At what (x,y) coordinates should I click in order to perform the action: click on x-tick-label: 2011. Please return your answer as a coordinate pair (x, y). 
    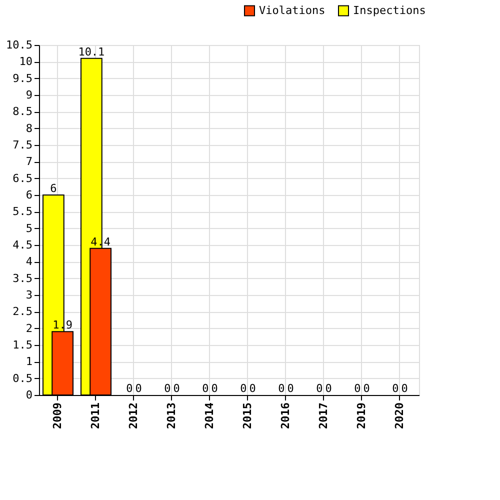
    Looking at the image, I should click on (95, 415).